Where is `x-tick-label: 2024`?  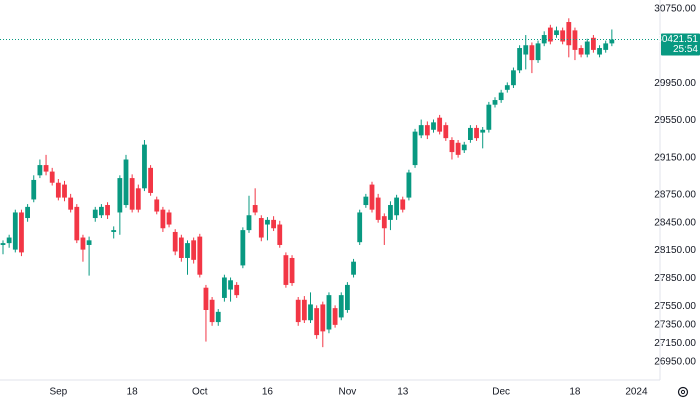 x-tick-label: 2024 is located at coordinates (636, 392).